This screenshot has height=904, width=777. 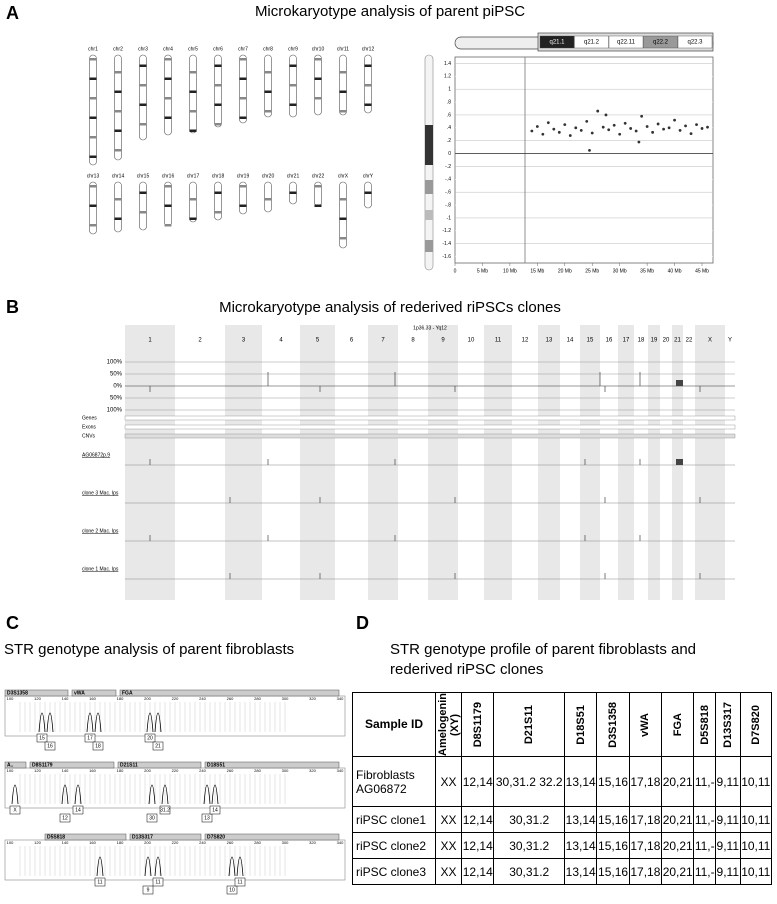 I want to click on chromosome-label: chr21, so click(x=293, y=176).